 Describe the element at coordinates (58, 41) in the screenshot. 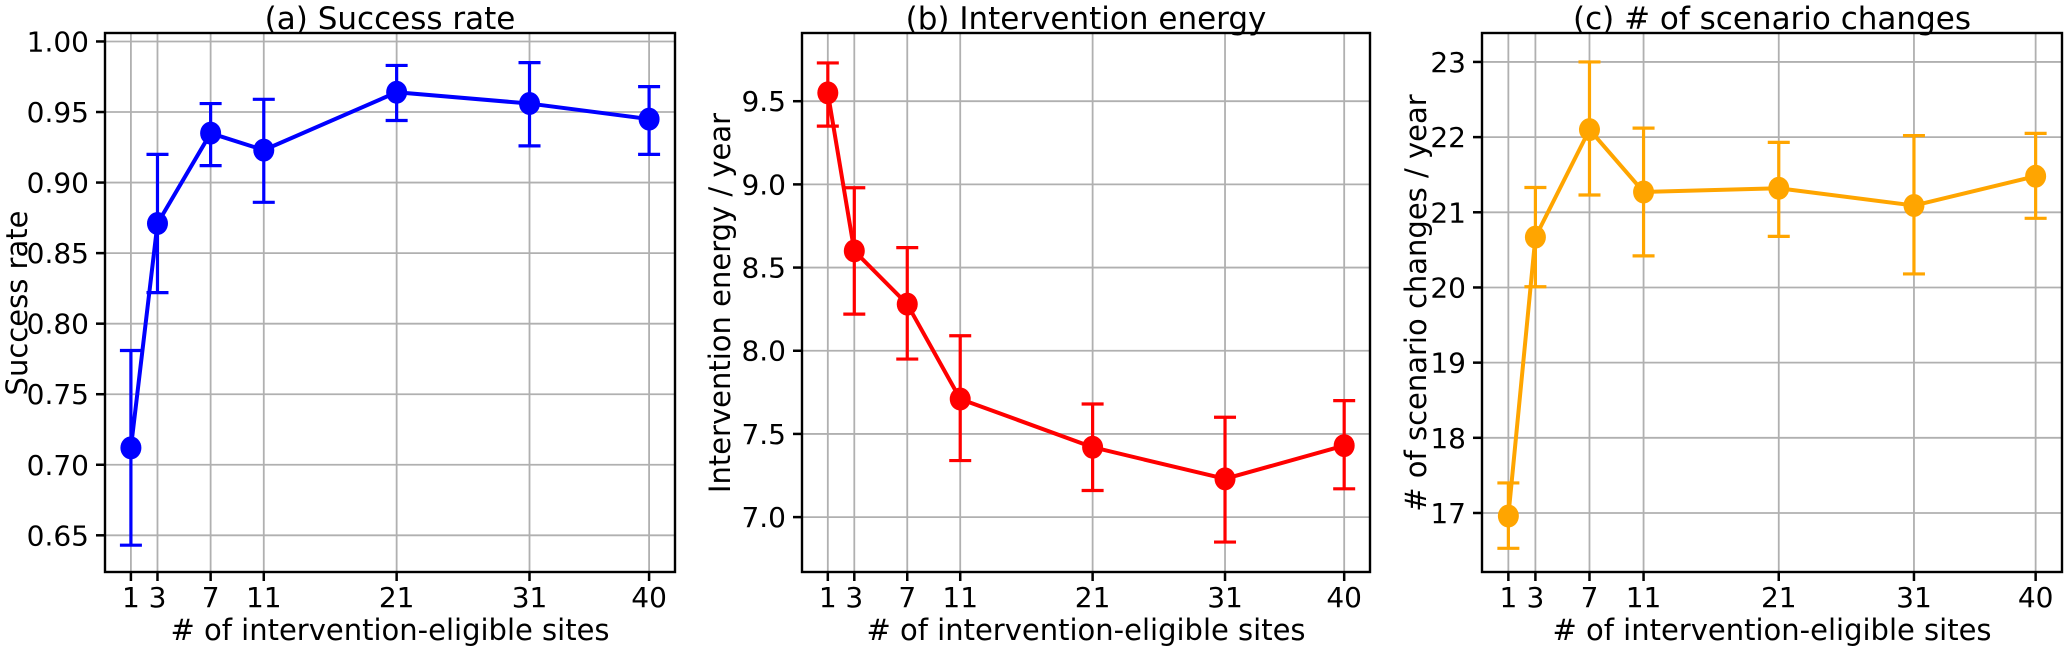

I see `y-tick-label: 1.00` at that location.